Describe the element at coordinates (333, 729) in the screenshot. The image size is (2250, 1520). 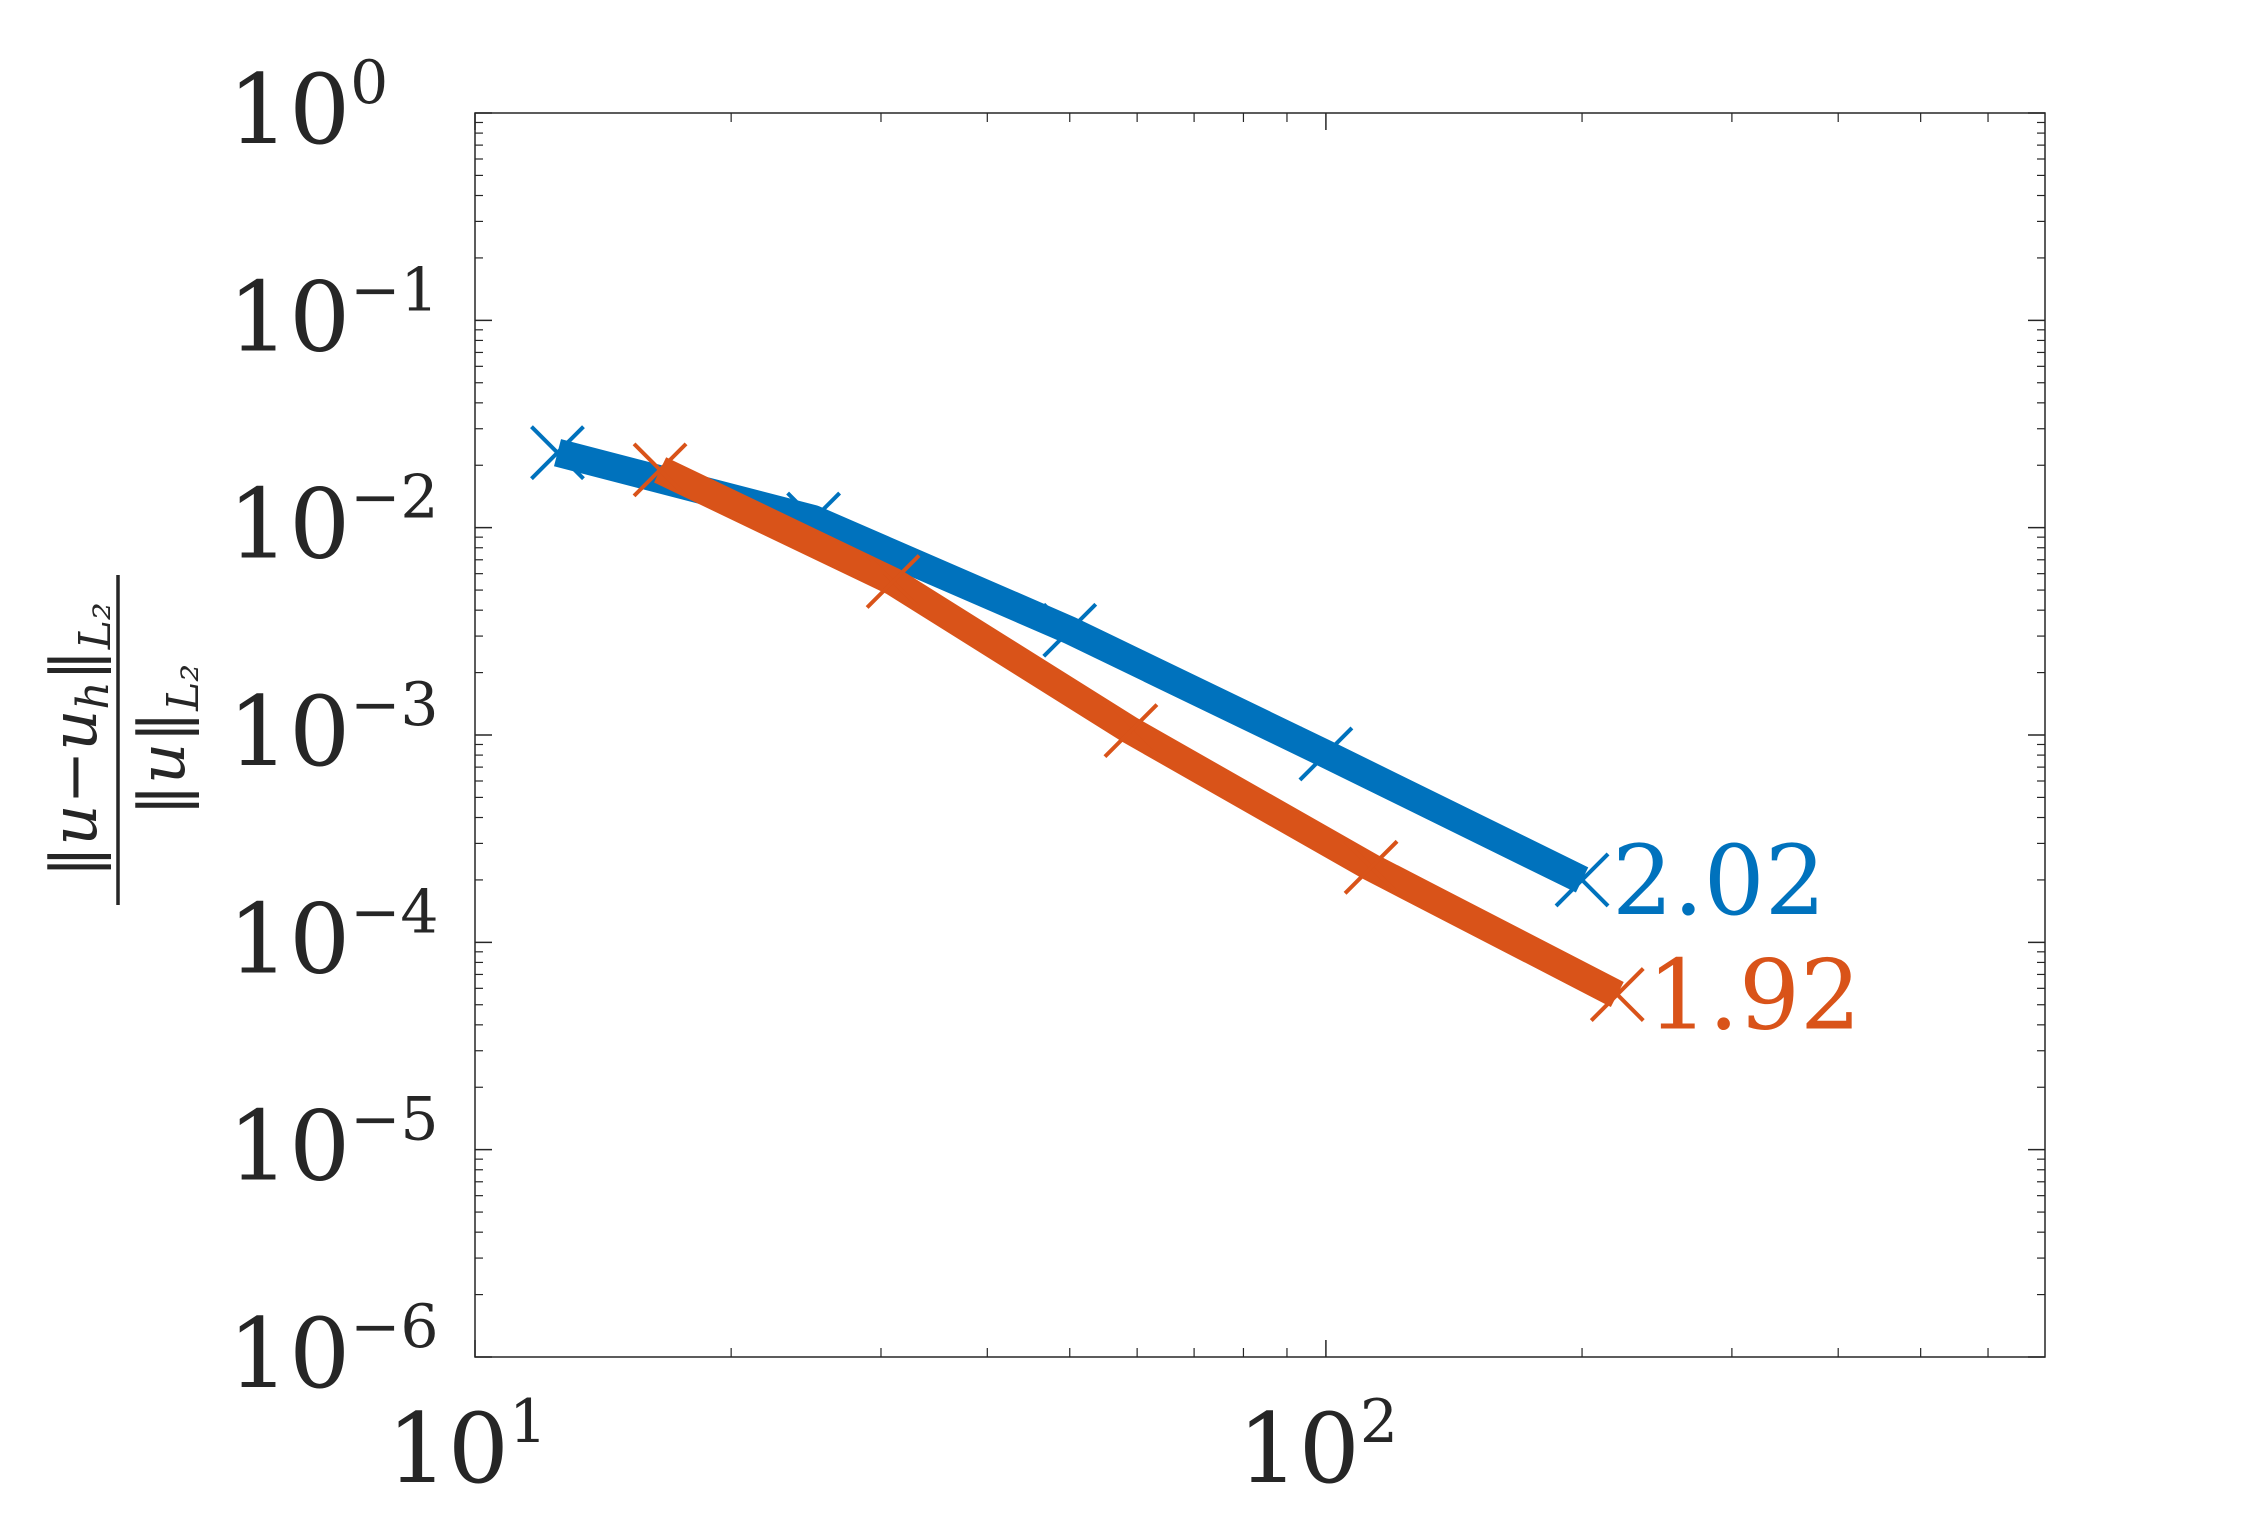
I see `y-tick-label: 10⁻³` at that location.